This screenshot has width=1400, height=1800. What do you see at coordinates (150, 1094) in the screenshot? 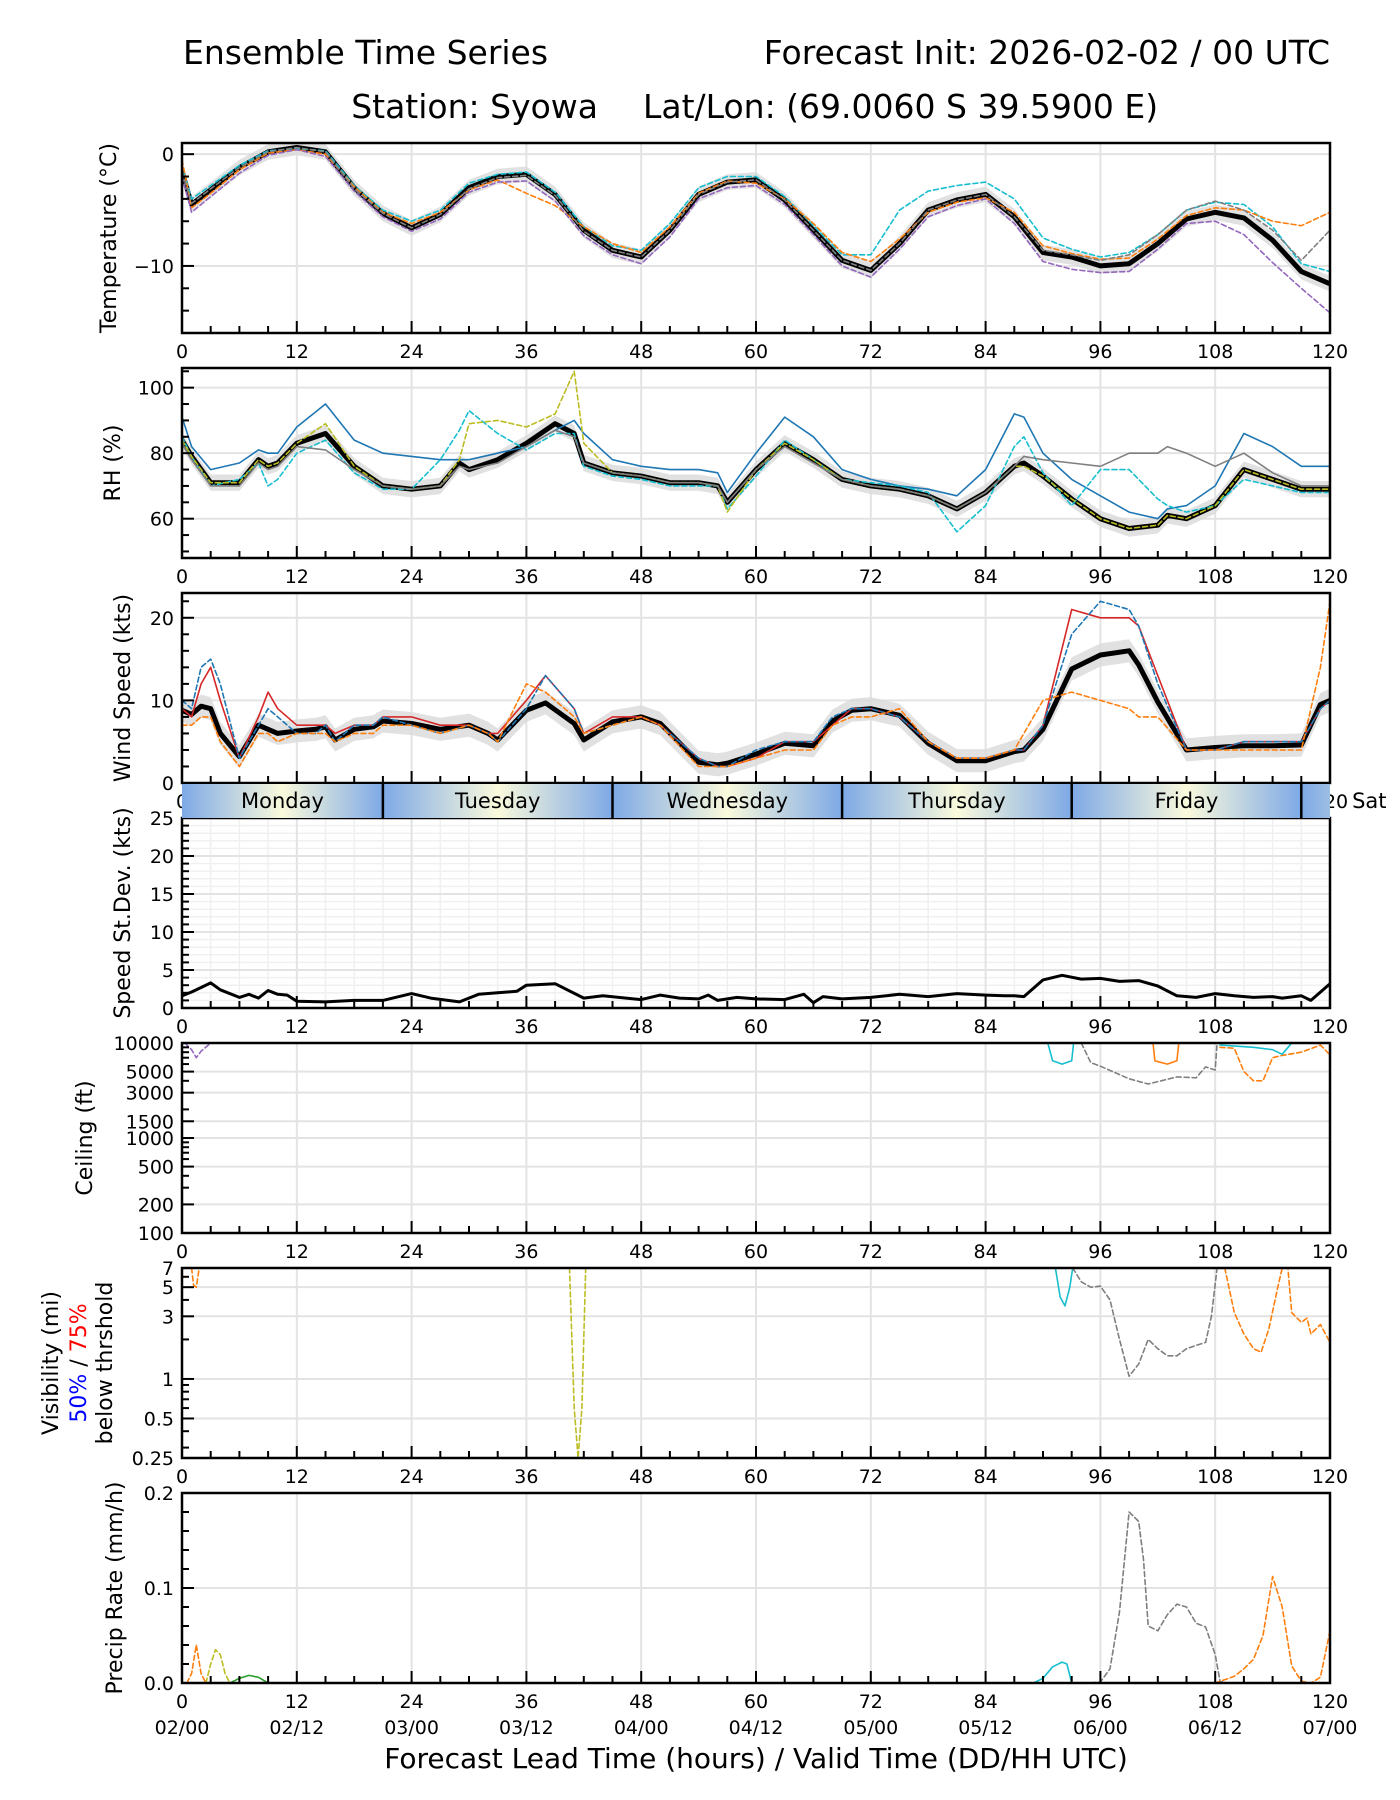
I see `y-tick-label: 3000` at bounding box center [150, 1094].